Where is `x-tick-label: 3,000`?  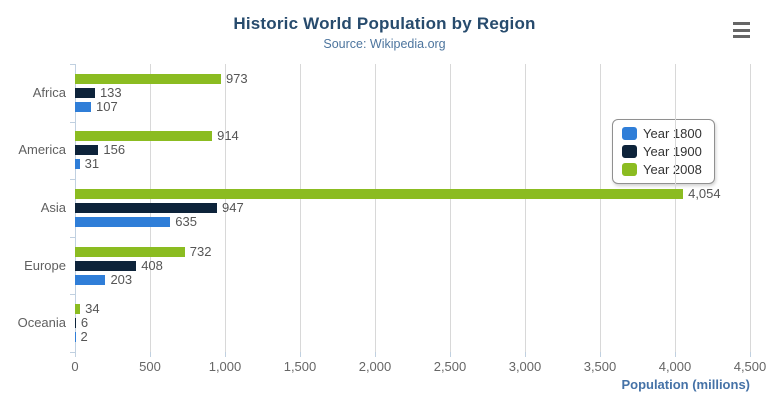 x-tick-label: 3,000 is located at coordinates (525, 366).